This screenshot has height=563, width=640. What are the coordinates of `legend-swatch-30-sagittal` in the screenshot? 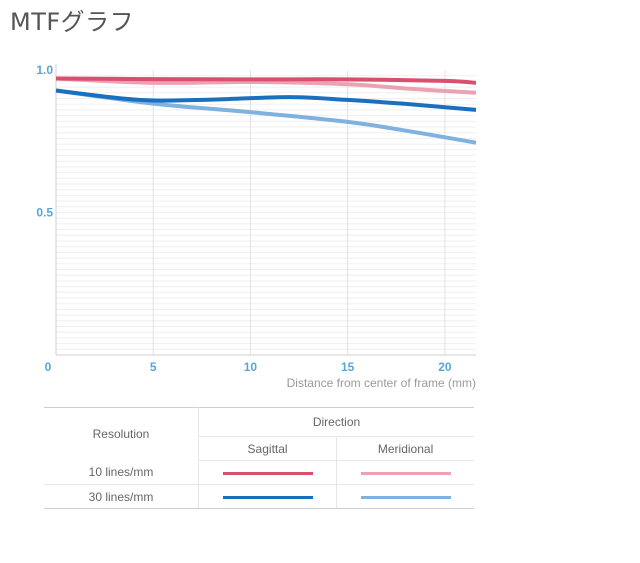 It's located at (267, 497).